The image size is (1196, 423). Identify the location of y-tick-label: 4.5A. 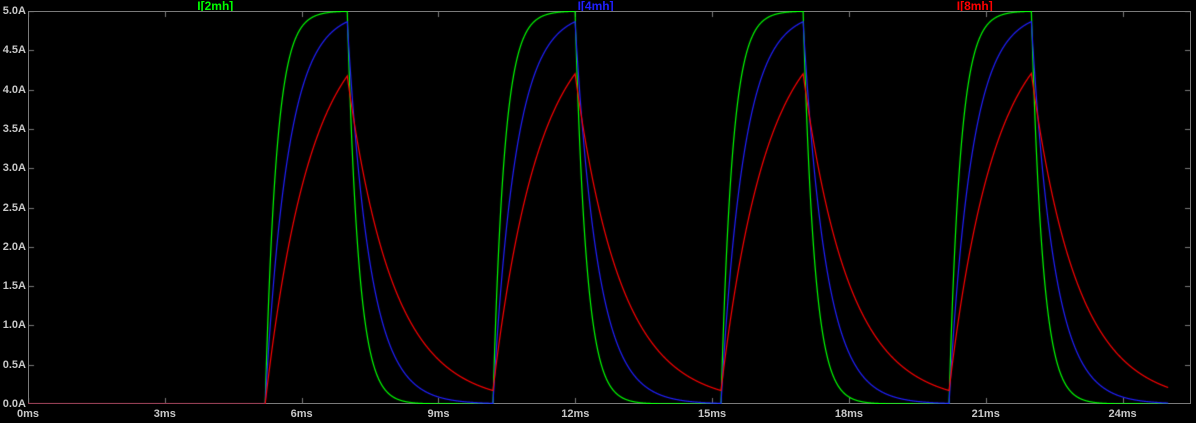
(14, 50).